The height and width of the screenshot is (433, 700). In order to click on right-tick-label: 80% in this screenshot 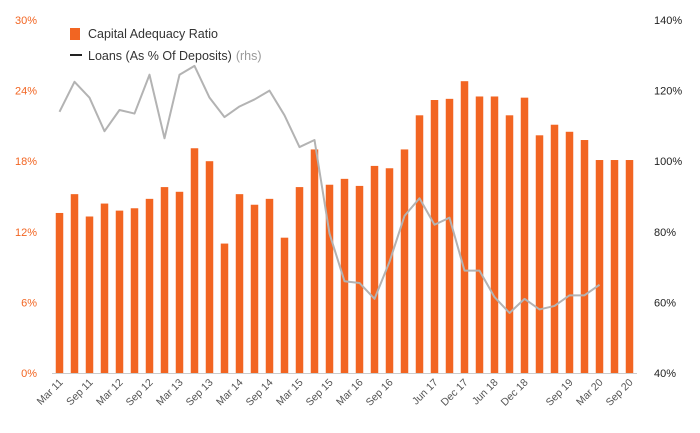, I will do `click(665, 233)`.